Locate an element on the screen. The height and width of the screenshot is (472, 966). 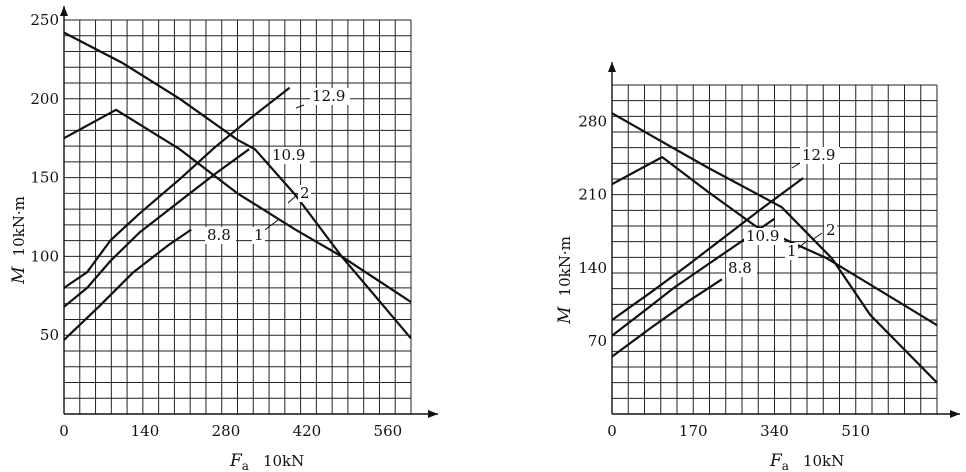
y-tick-label: 70 is located at coordinates (597, 341).